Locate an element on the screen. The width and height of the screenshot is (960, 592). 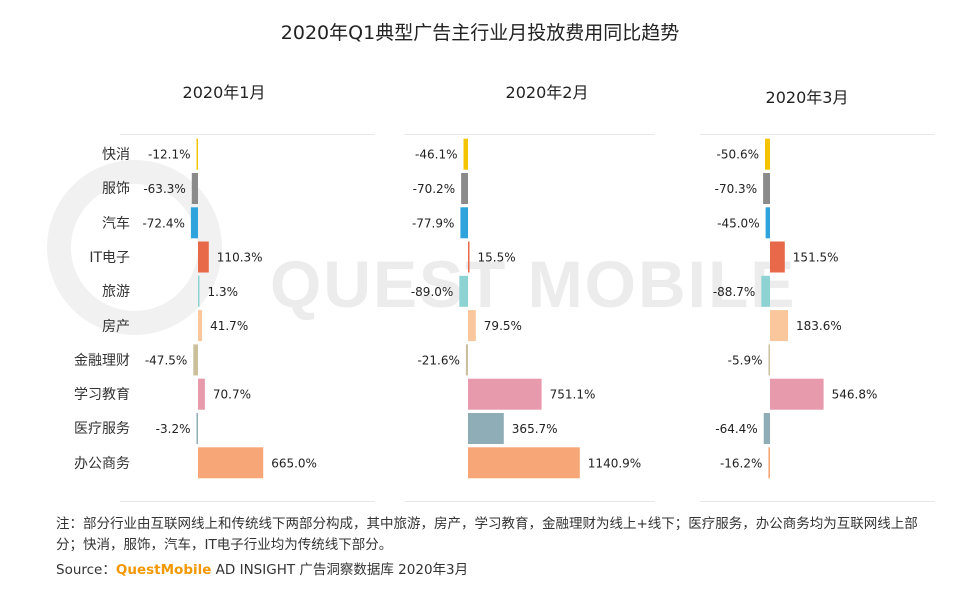
data-label: 151.5% is located at coordinates (816, 258).